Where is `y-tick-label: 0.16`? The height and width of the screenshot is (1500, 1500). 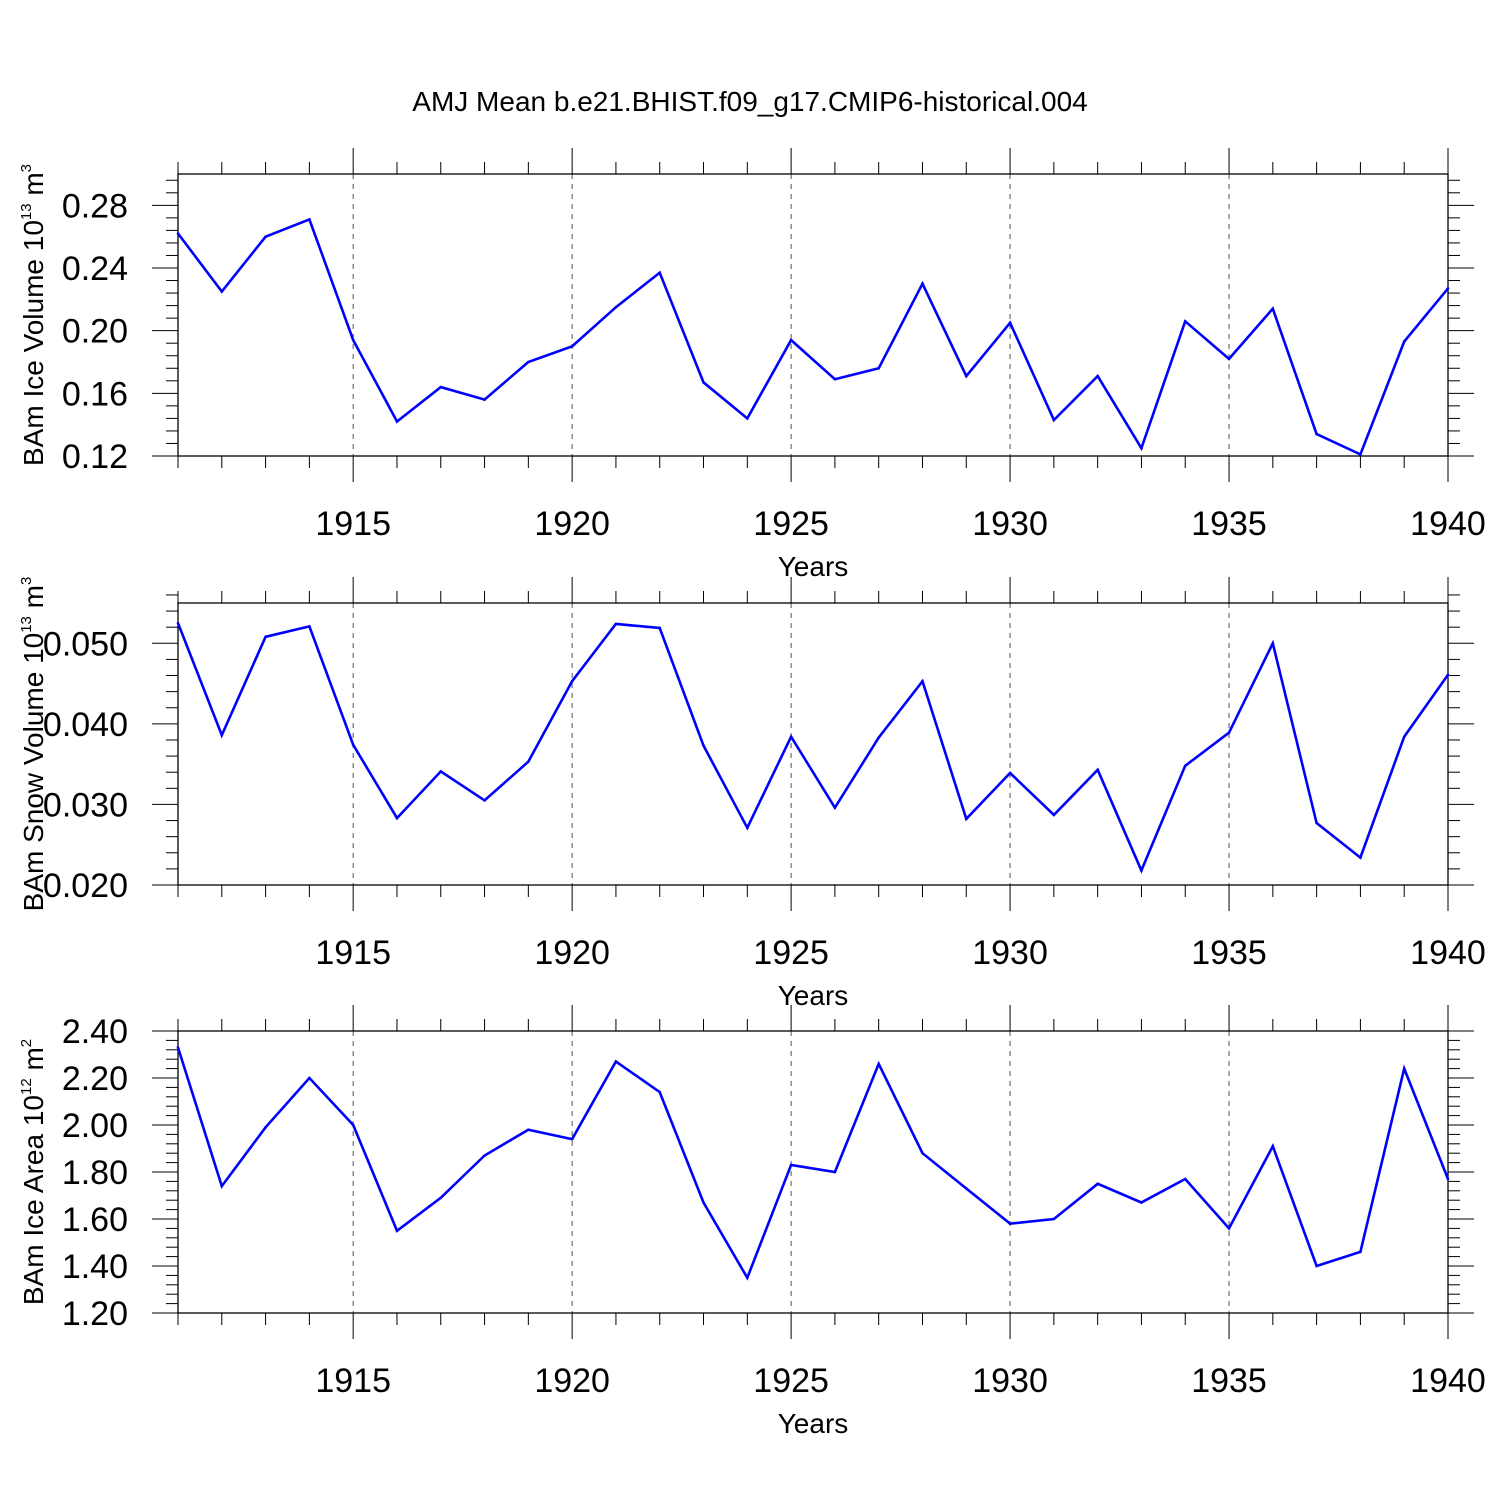 y-tick-label: 0.16 is located at coordinates (95, 394).